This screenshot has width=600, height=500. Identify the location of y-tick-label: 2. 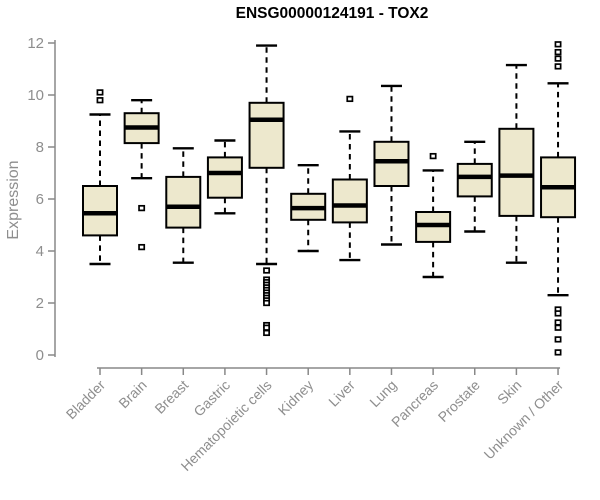
(40, 303).